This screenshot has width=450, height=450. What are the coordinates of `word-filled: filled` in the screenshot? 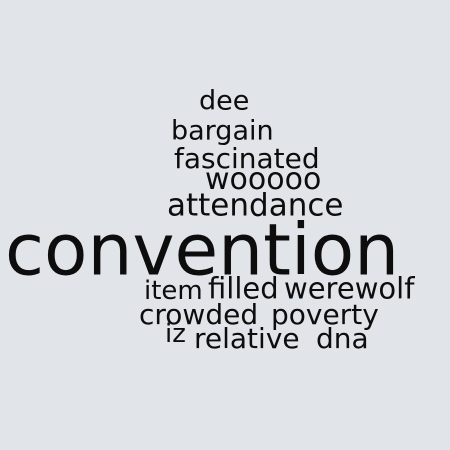 It's located at (243, 288).